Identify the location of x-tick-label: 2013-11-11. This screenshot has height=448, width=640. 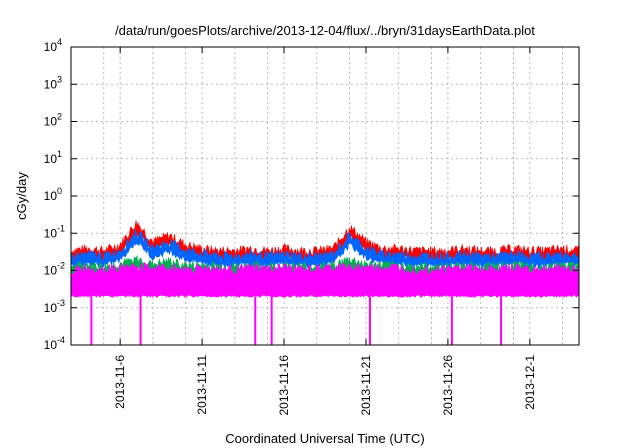
(202, 385).